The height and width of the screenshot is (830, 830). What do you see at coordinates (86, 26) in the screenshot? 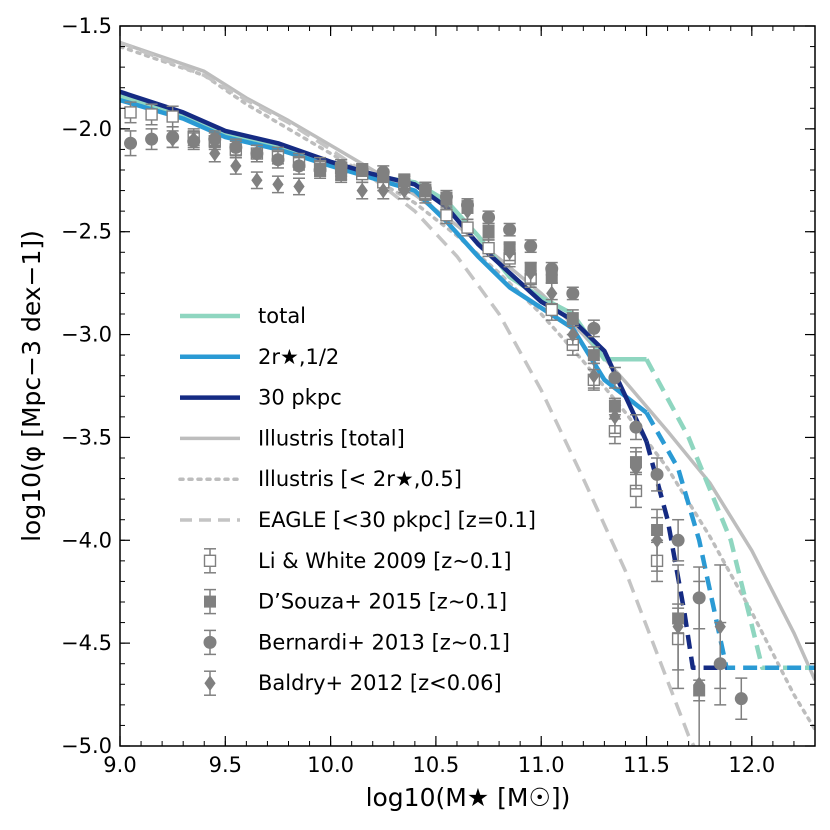
I see `y-tick-label: −1.5` at bounding box center [86, 26].